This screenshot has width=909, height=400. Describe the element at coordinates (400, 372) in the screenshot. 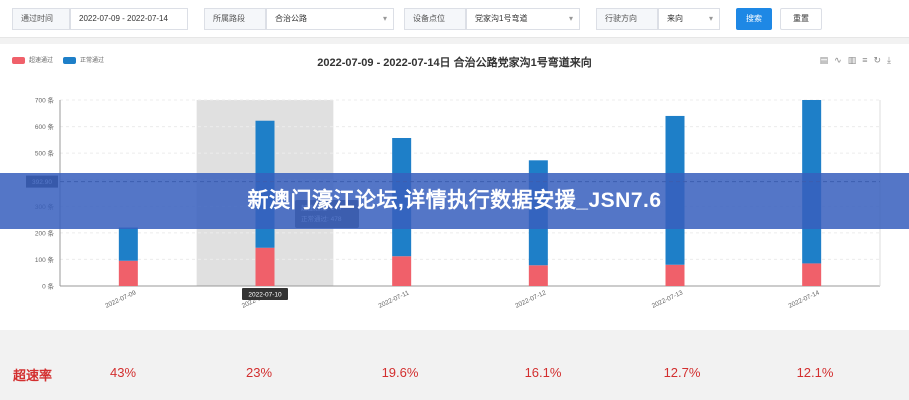

I see `rate-value: 19.6%` at that location.